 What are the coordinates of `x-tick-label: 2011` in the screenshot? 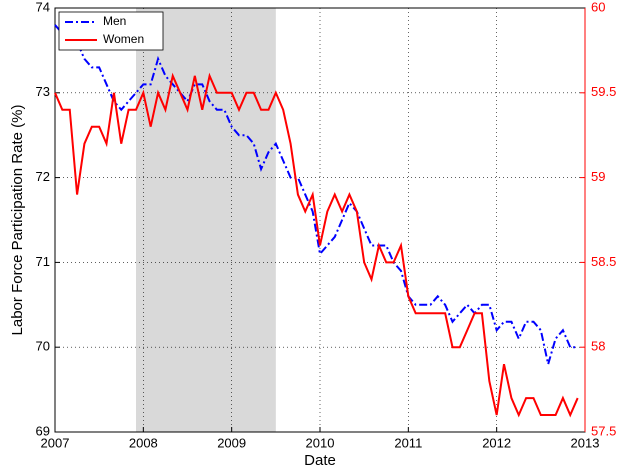 It's located at (408, 442).